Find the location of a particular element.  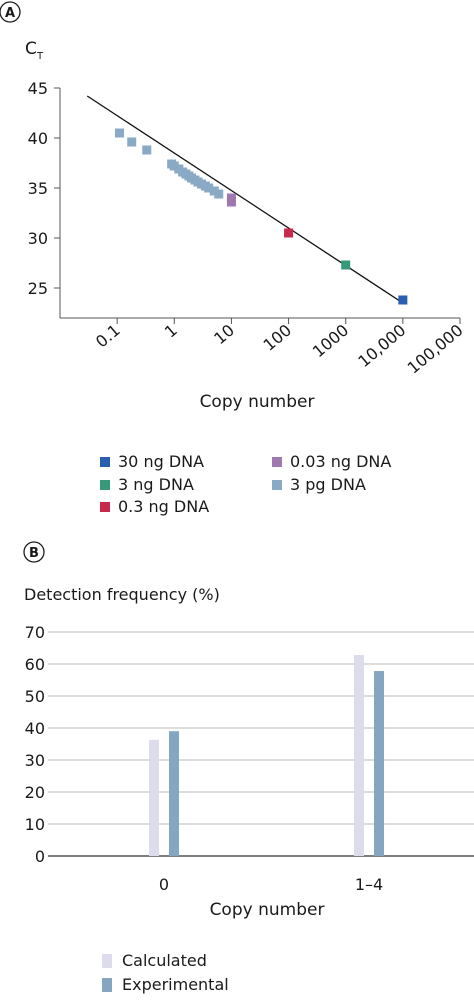

a-y-tick-label: 45 is located at coordinates (38, 88).